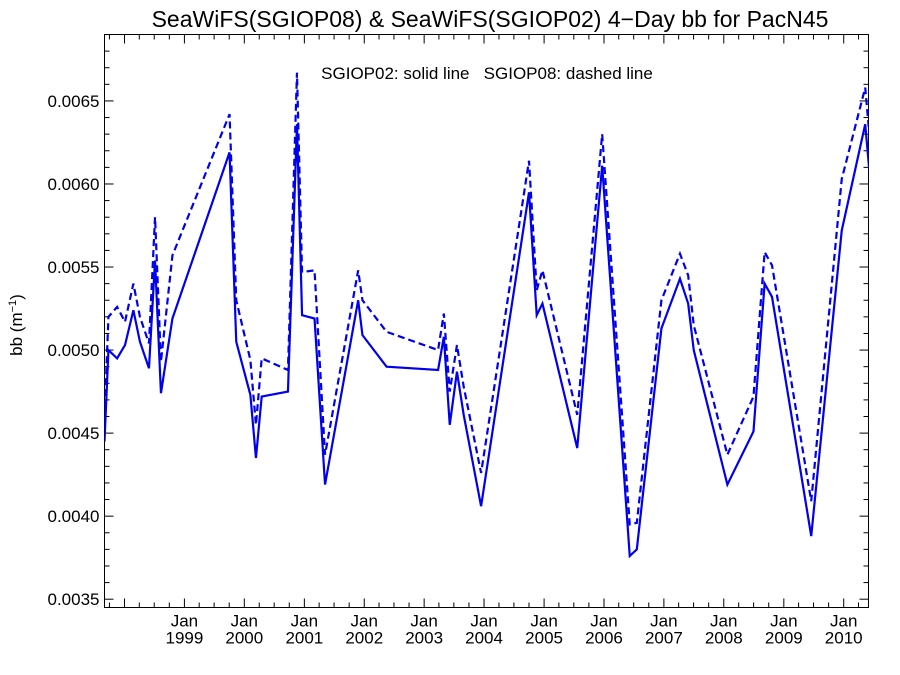  I want to click on y-axis-label-superscript: −1, so click(13, 306).